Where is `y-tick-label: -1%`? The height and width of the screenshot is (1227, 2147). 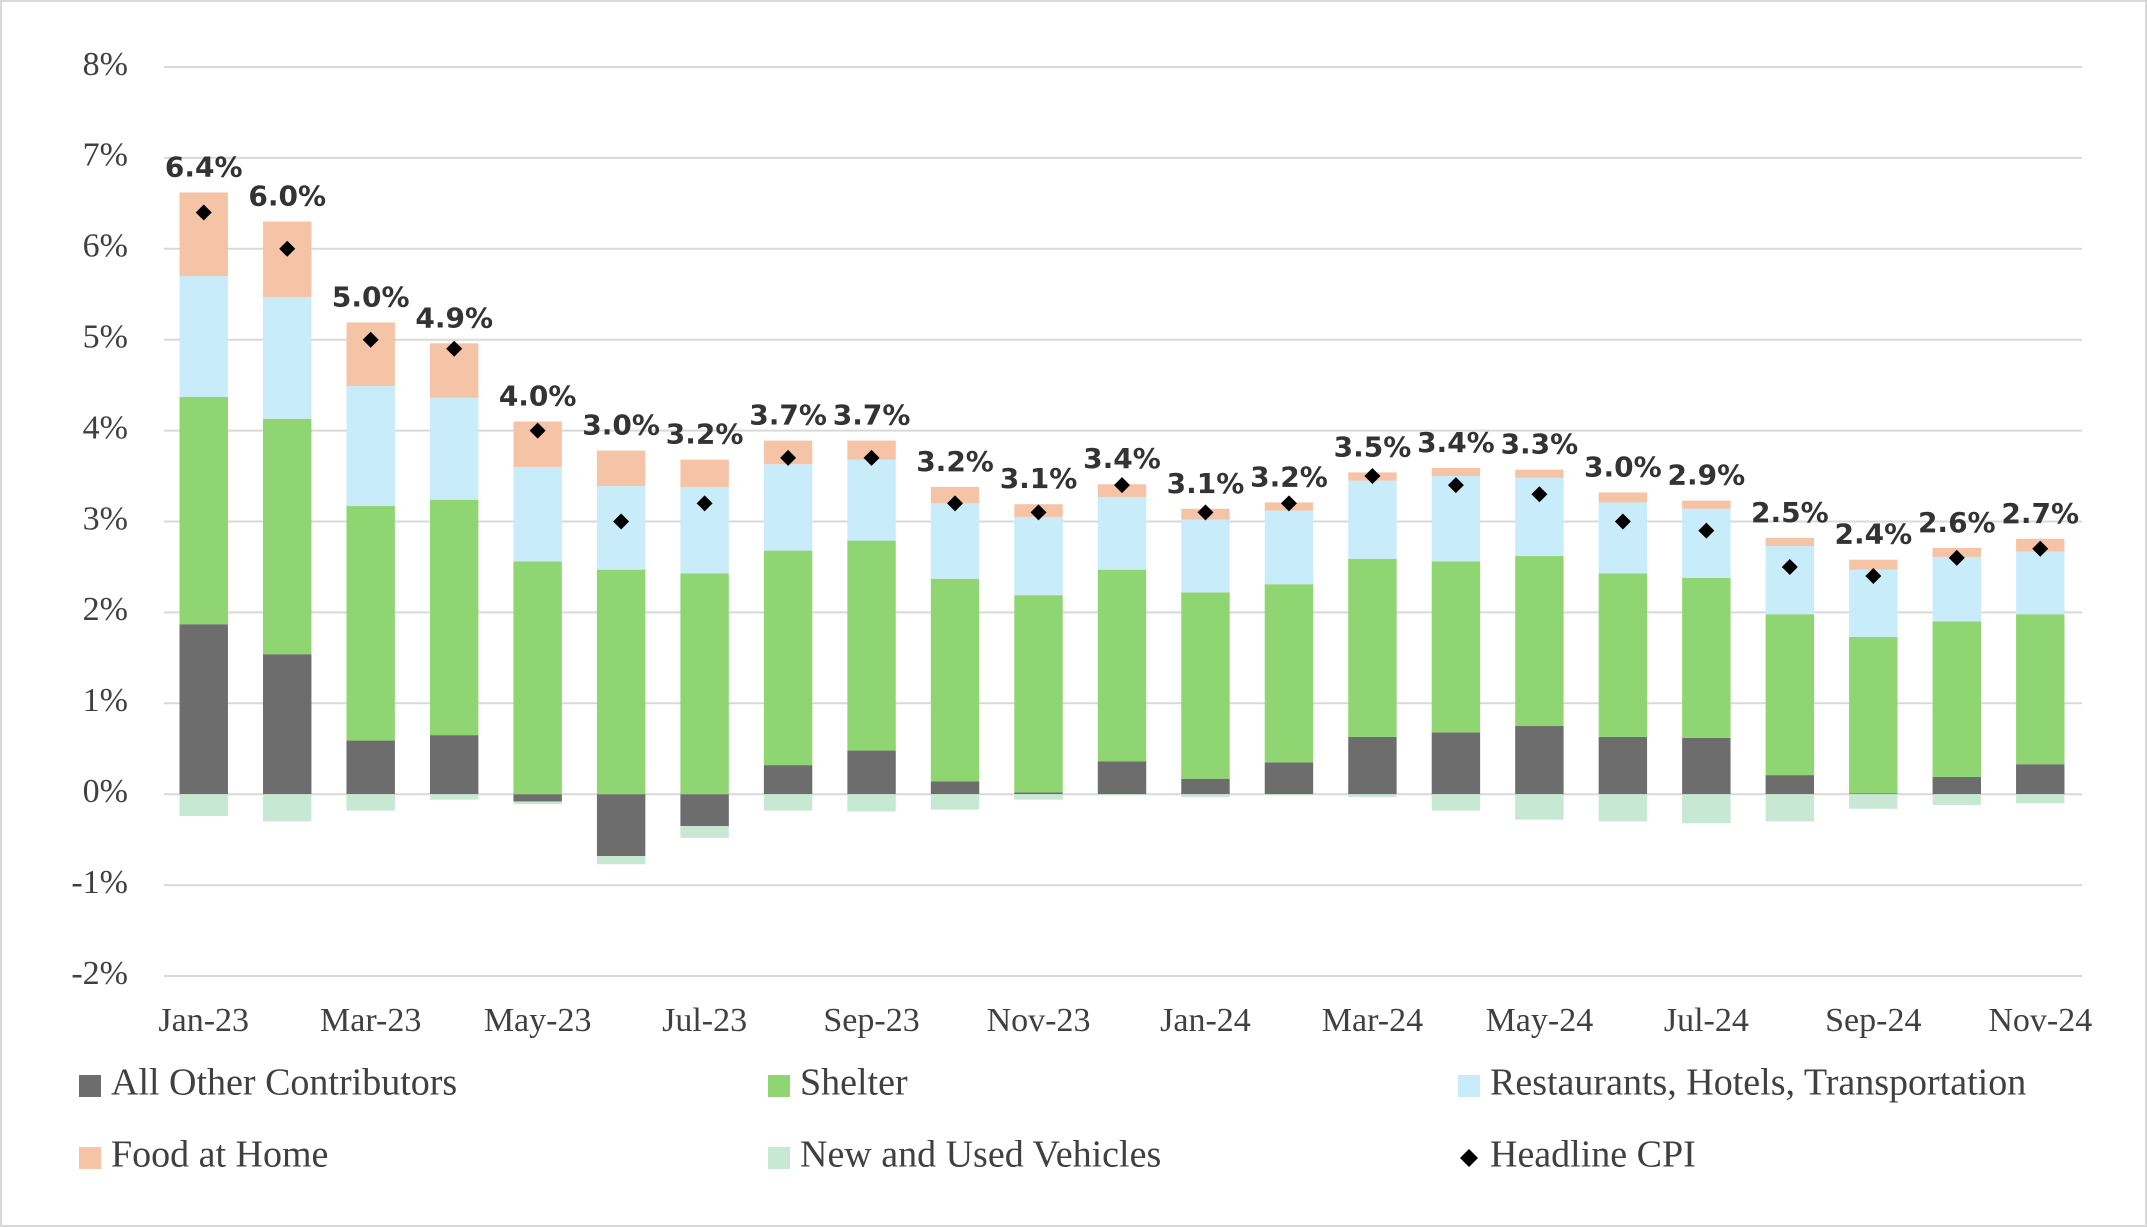
y-tick-label: -1% is located at coordinates (99, 882).